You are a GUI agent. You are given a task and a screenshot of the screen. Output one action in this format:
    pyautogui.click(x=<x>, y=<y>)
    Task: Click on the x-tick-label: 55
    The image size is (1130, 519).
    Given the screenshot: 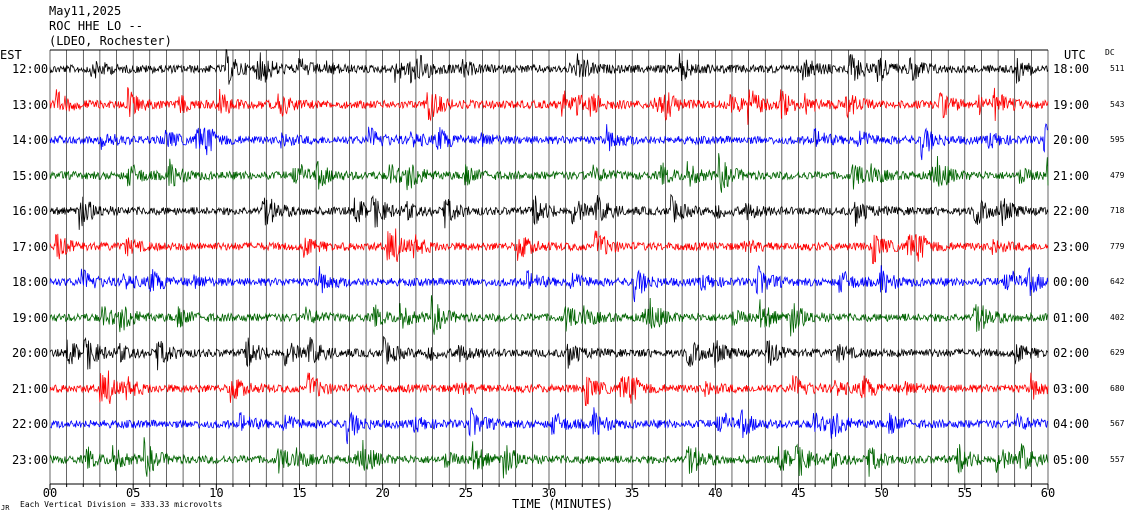 What is the action you would take?
    pyautogui.click(x=965, y=493)
    